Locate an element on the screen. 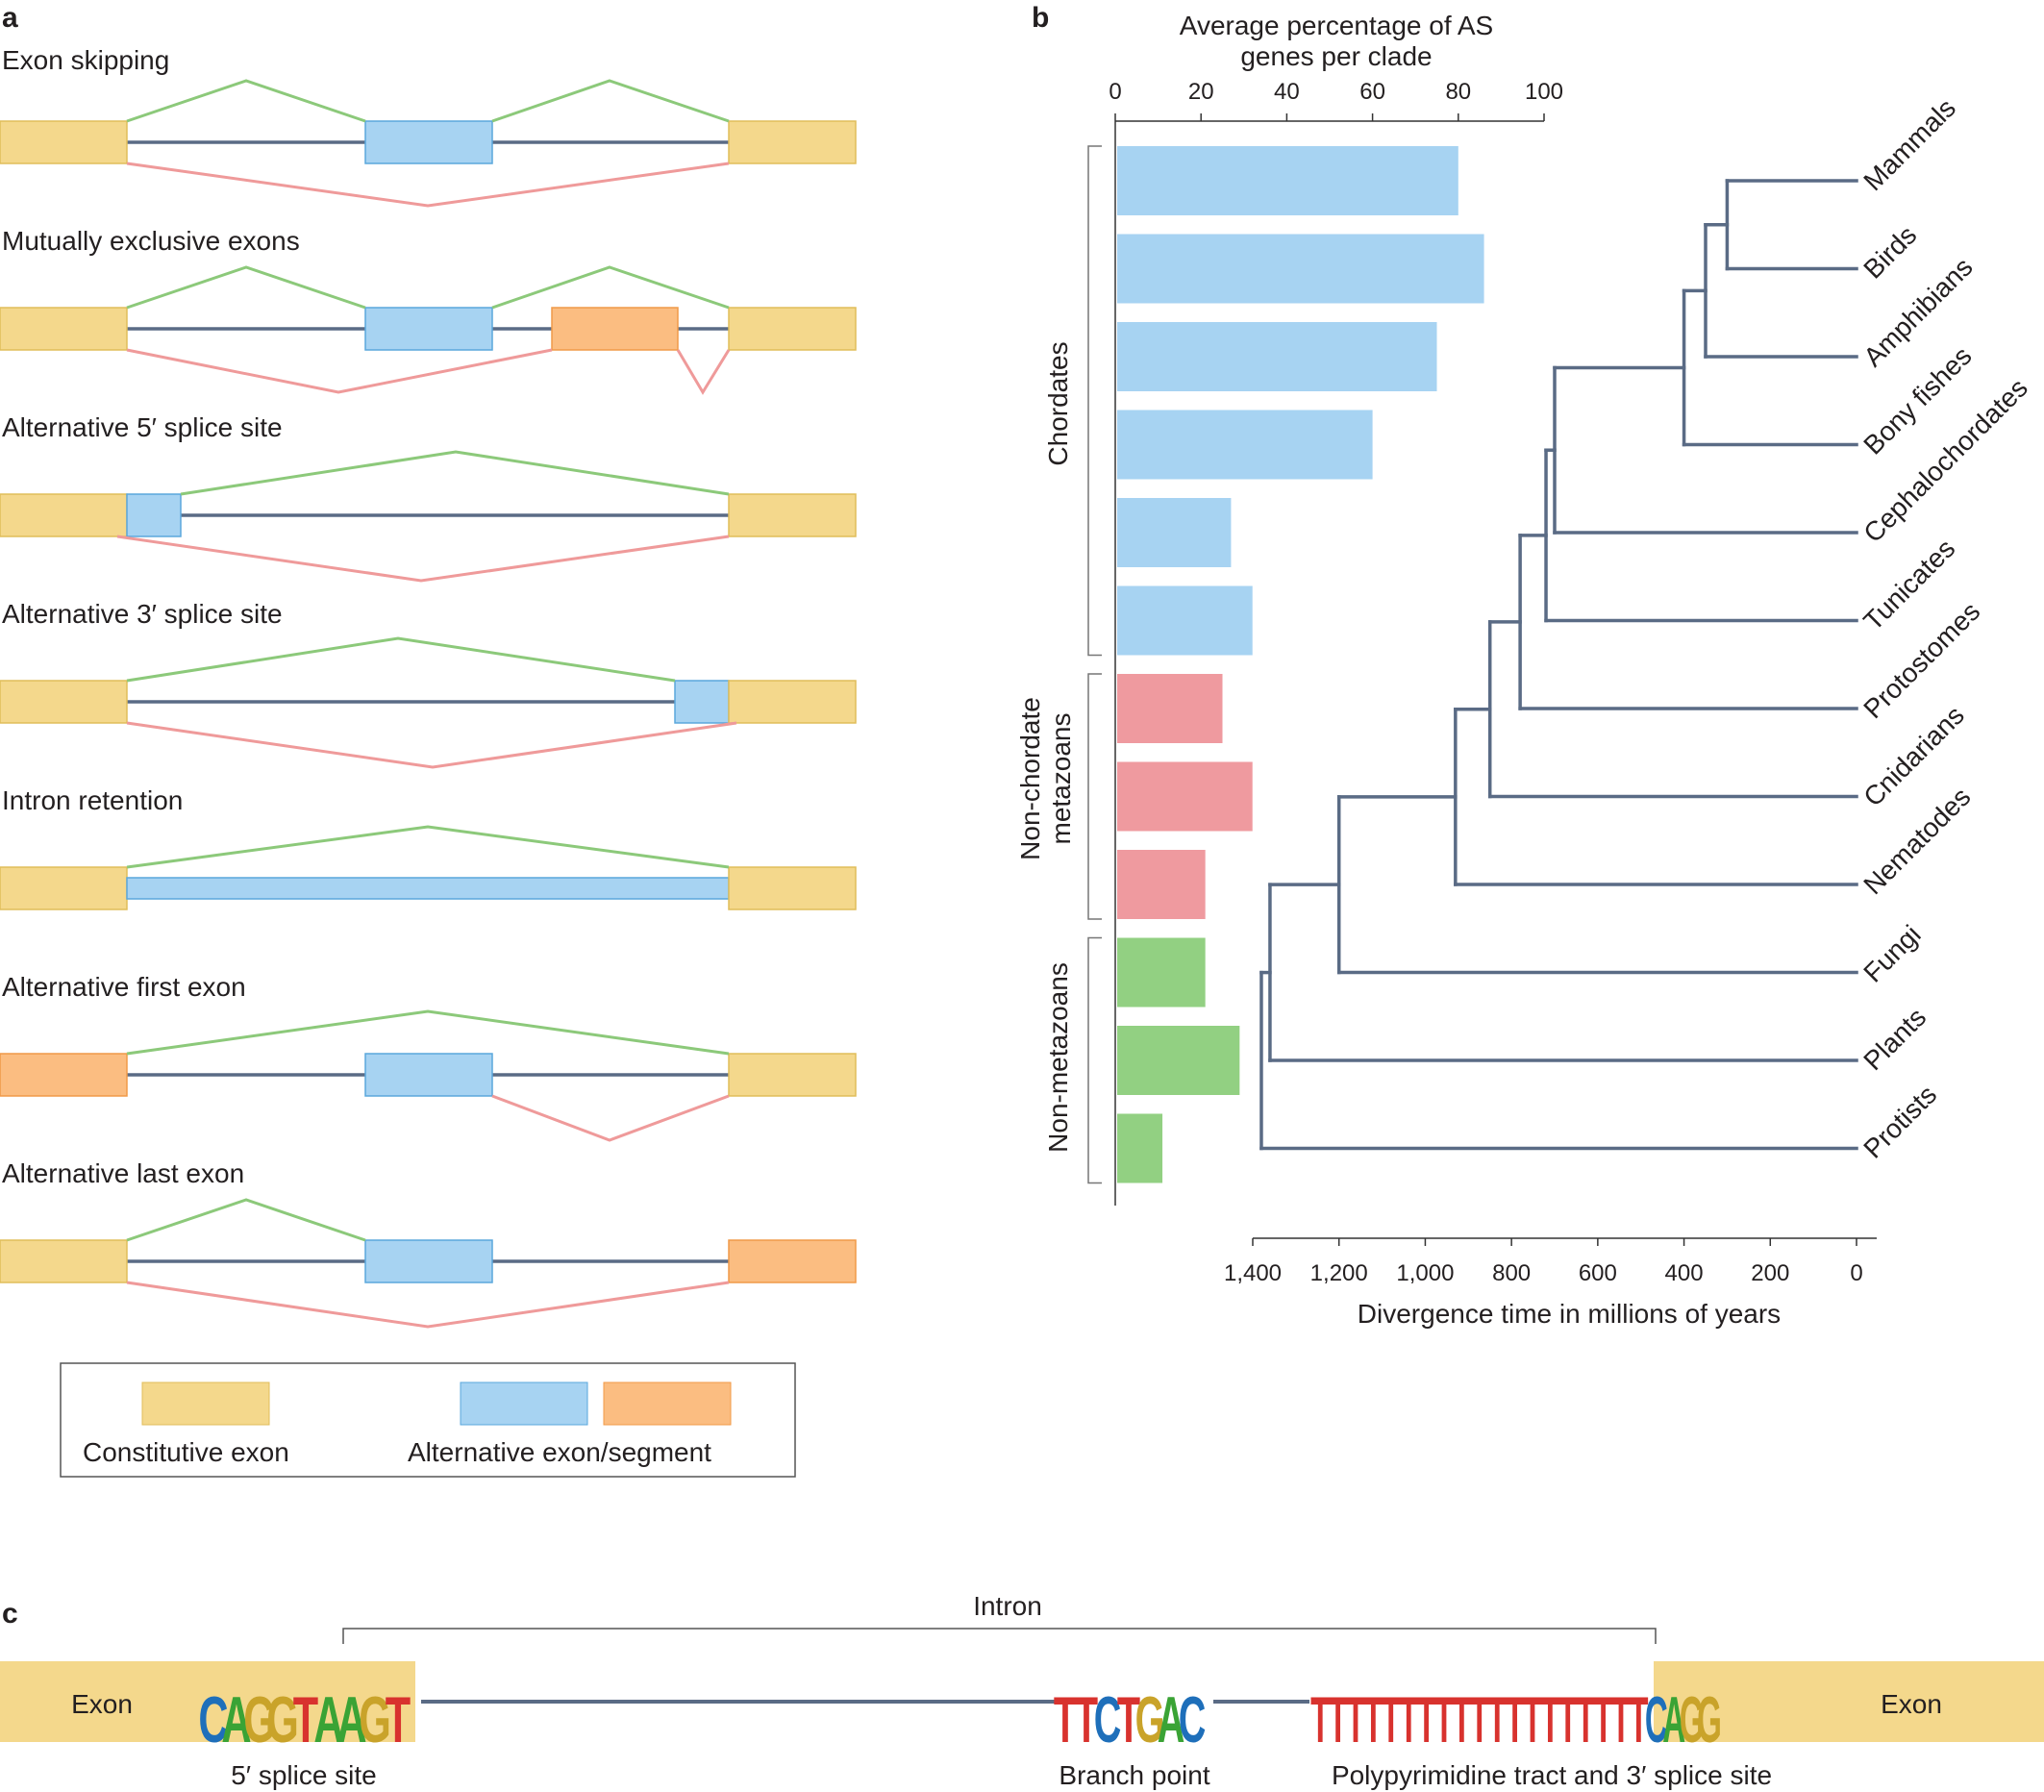  ppt-logo-letter: A is located at coordinates (1673, 1720).